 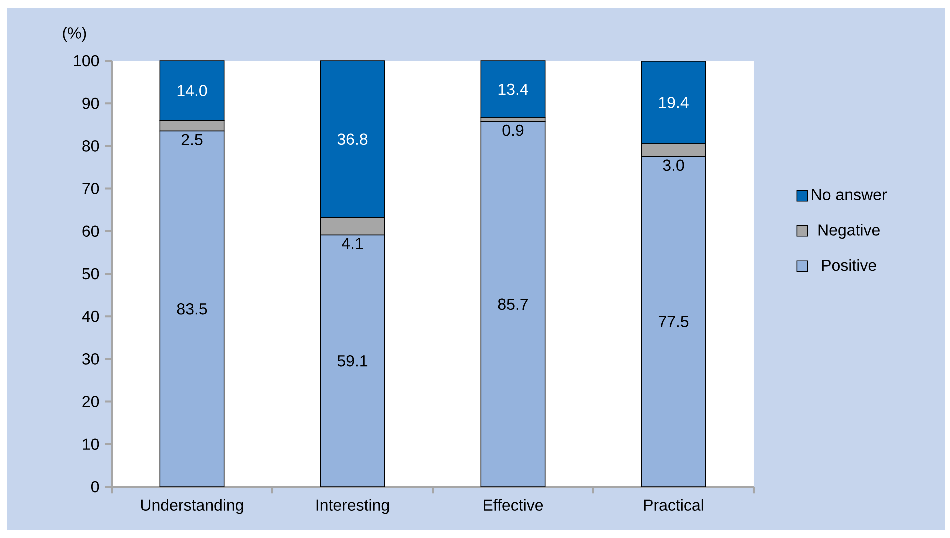 What do you see at coordinates (192, 140) in the screenshot?
I see `data-label: 2.5` at bounding box center [192, 140].